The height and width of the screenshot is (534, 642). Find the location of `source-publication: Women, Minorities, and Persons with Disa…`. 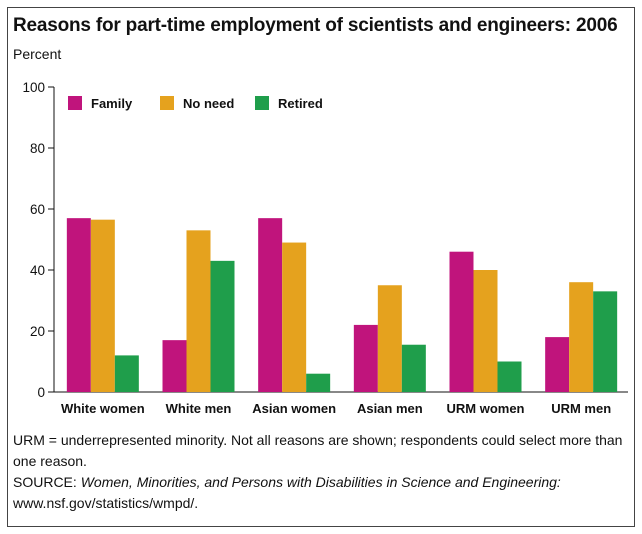

source-publication: Women, Minorities, and Persons with Disa… is located at coordinates (320, 482).